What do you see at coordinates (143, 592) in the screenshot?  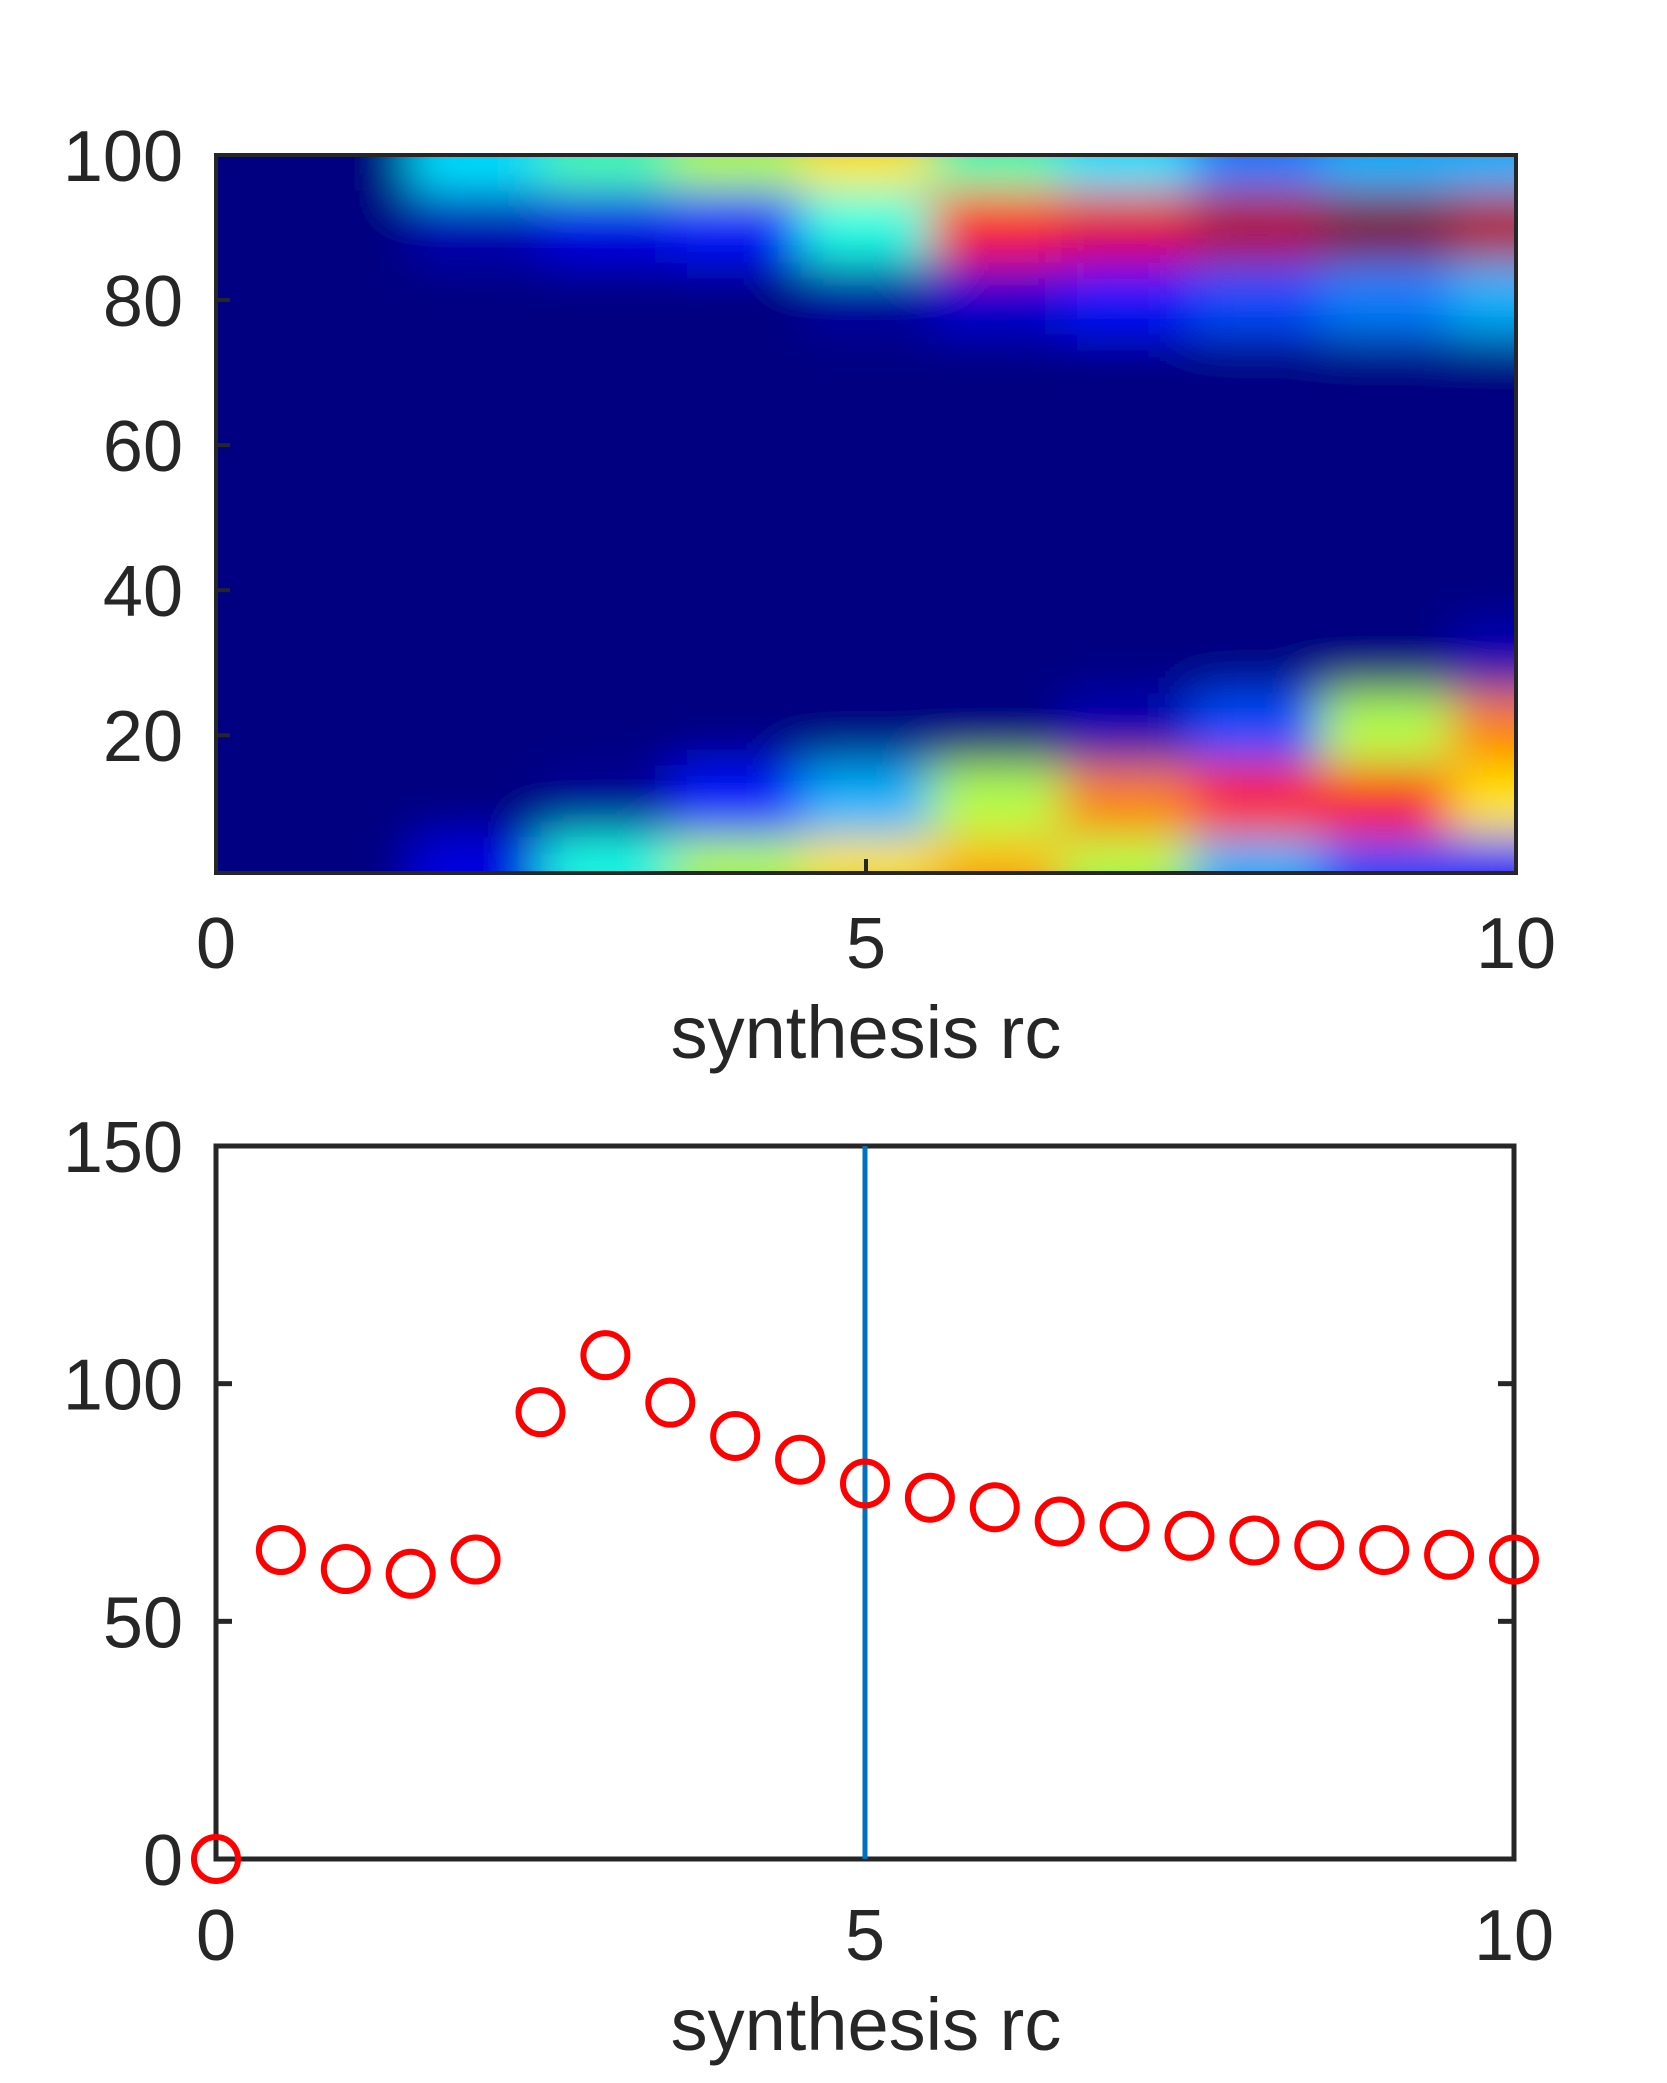 I see `y-tick-label: 40` at bounding box center [143, 592].